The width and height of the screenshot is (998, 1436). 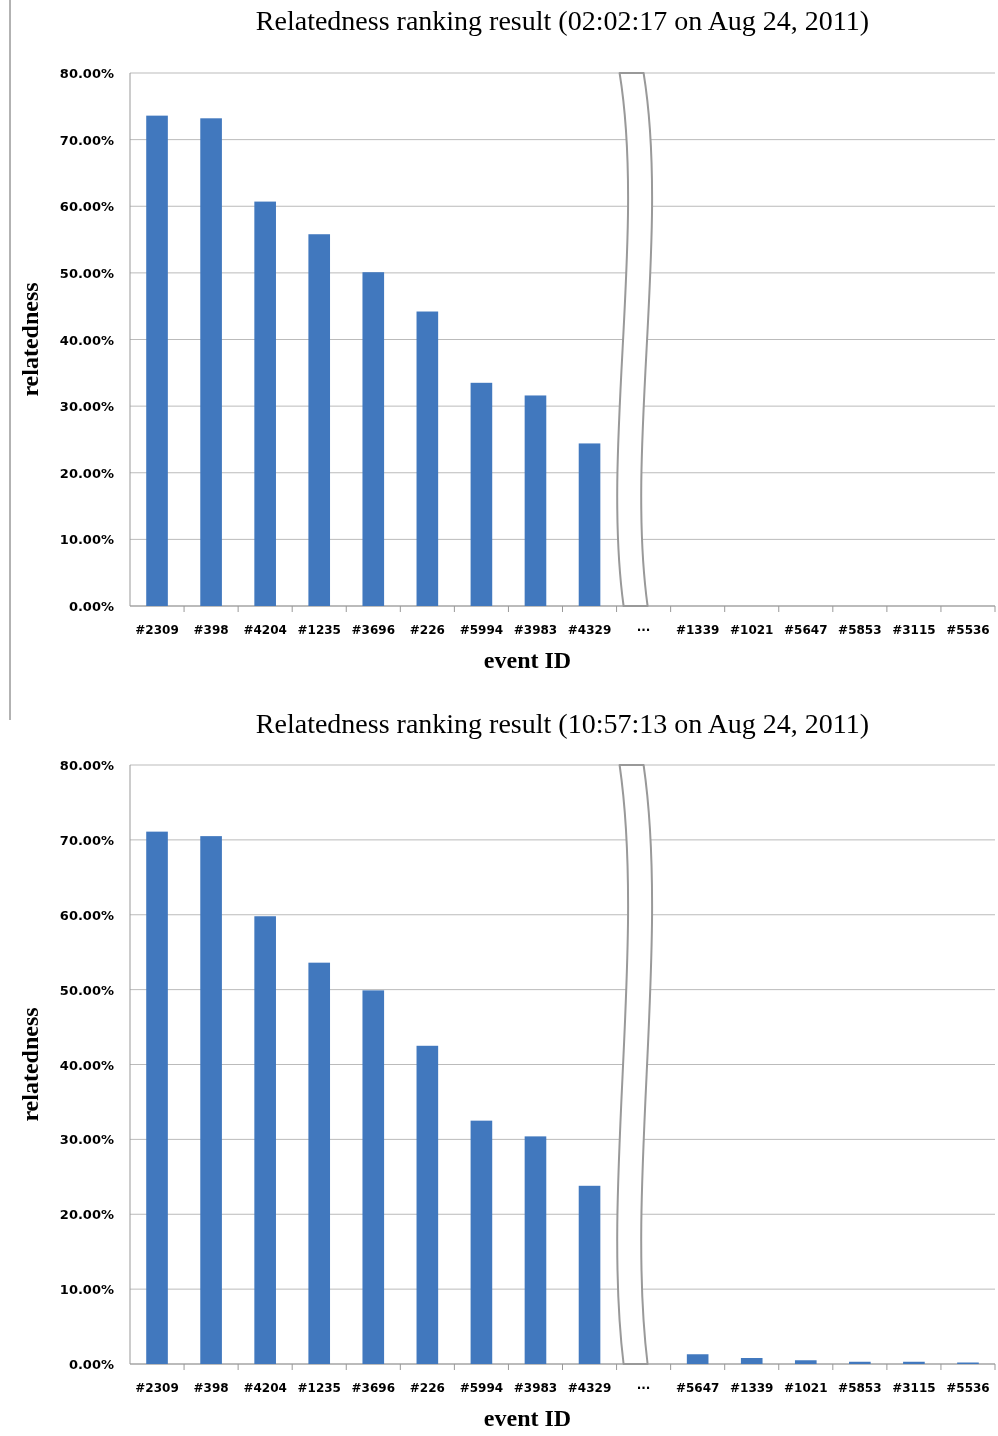 What do you see at coordinates (562, 723) in the screenshot?
I see `chart-title: Relatedness ranking result (10:57:13 on Aug 24, 2011)` at bounding box center [562, 723].